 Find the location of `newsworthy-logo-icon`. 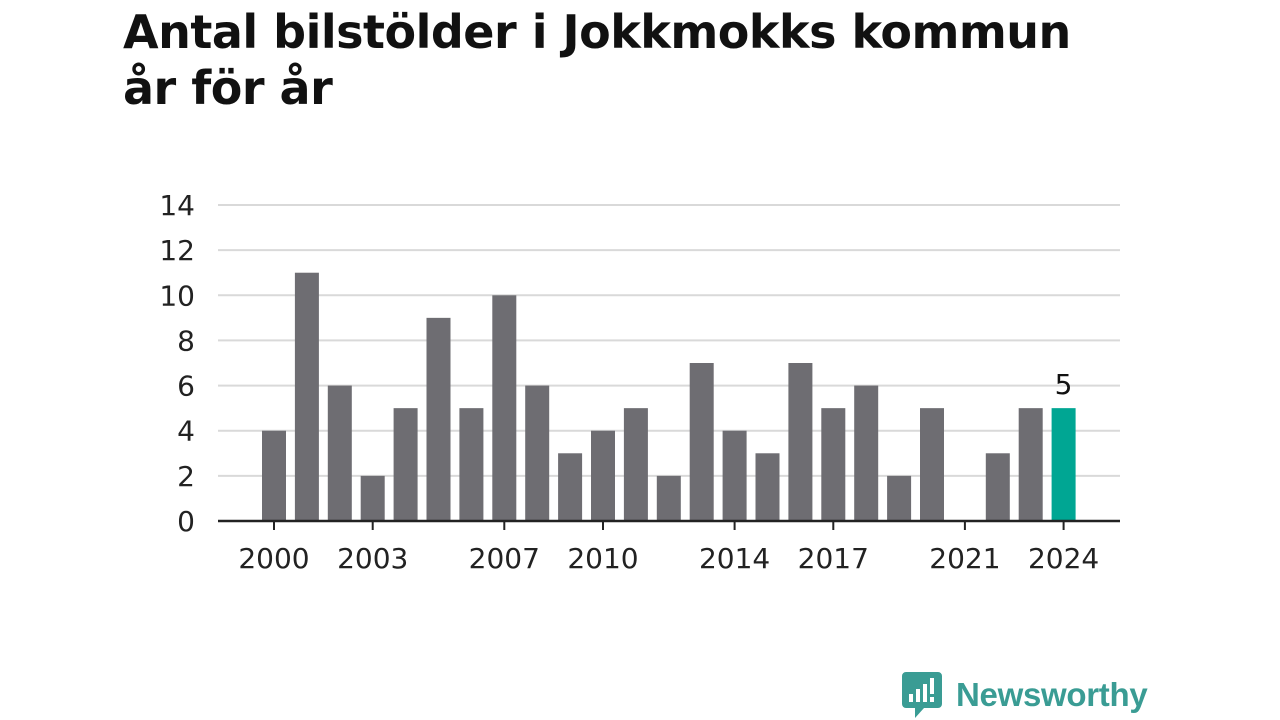

newsworthy-logo-icon is located at coordinates (922, 695).